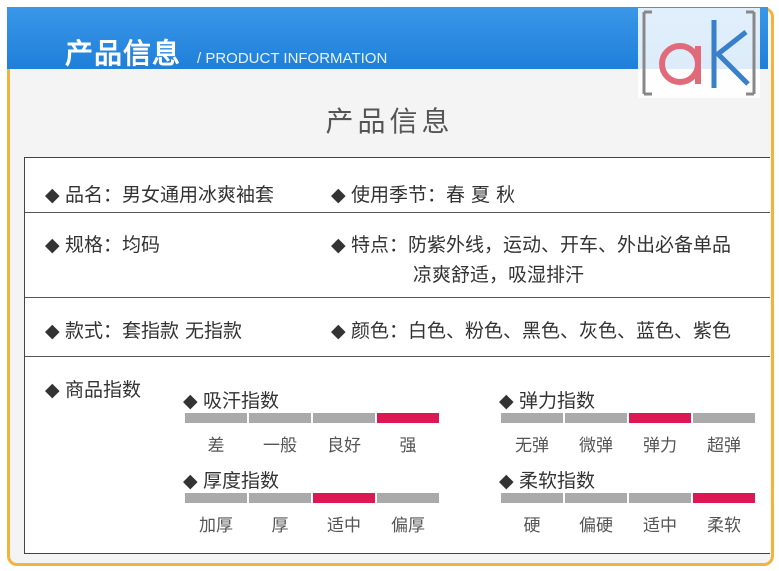  I want to click on info-features-line2: 凉爽舒适，吸湿排汗, so click(499, 275).